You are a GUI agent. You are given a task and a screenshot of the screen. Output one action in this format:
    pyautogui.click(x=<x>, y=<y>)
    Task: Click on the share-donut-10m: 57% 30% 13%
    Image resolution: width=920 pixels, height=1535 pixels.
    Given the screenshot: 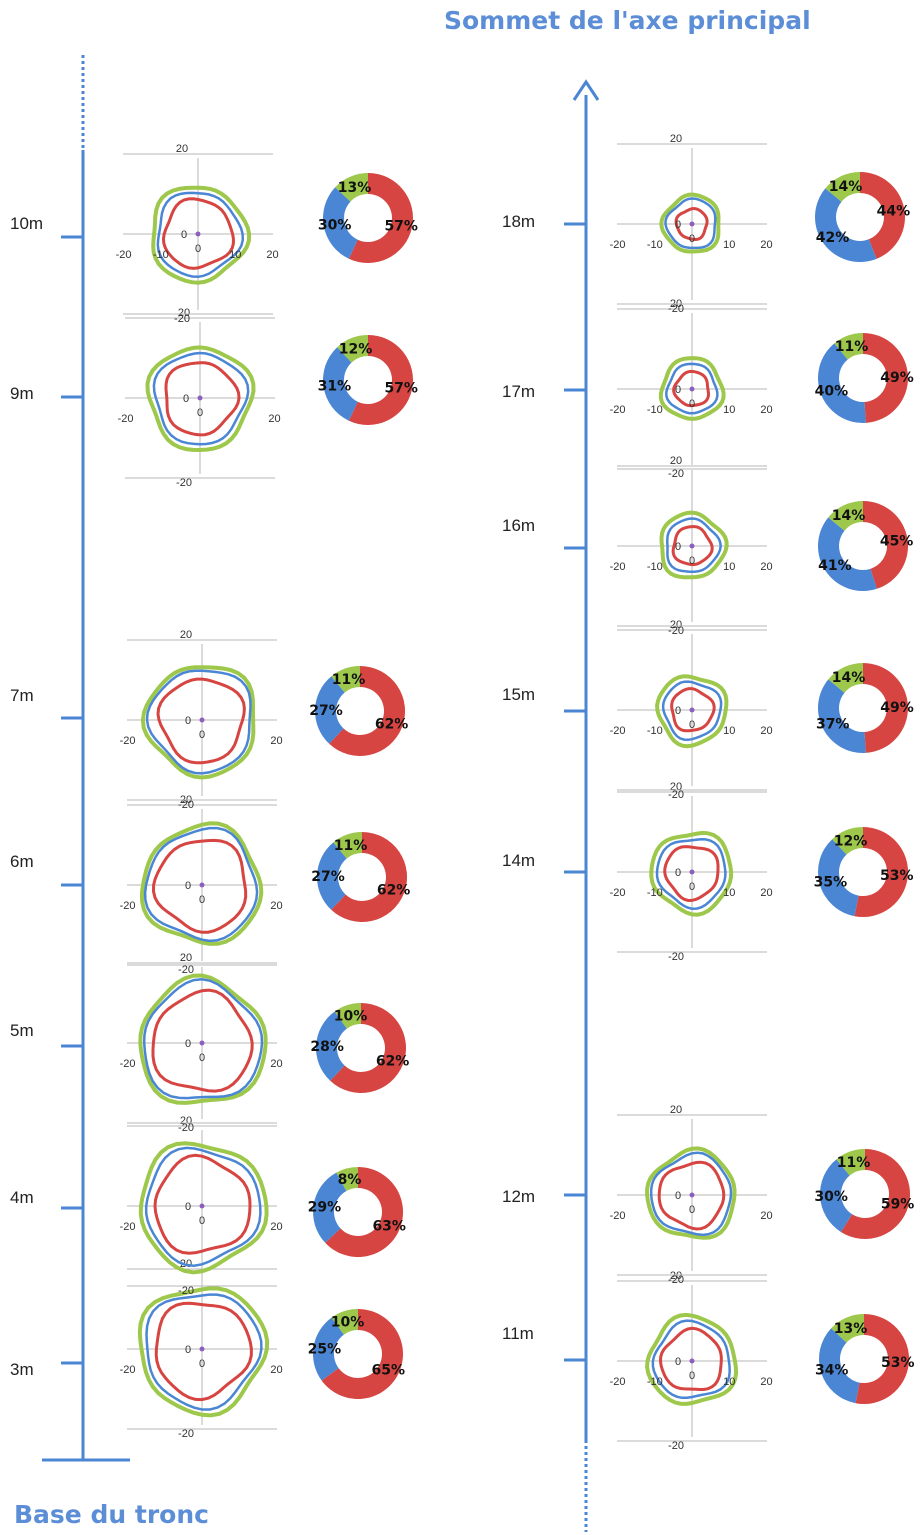 What is the action you would take?
    pyautogui.click(x=368, y=218)
    